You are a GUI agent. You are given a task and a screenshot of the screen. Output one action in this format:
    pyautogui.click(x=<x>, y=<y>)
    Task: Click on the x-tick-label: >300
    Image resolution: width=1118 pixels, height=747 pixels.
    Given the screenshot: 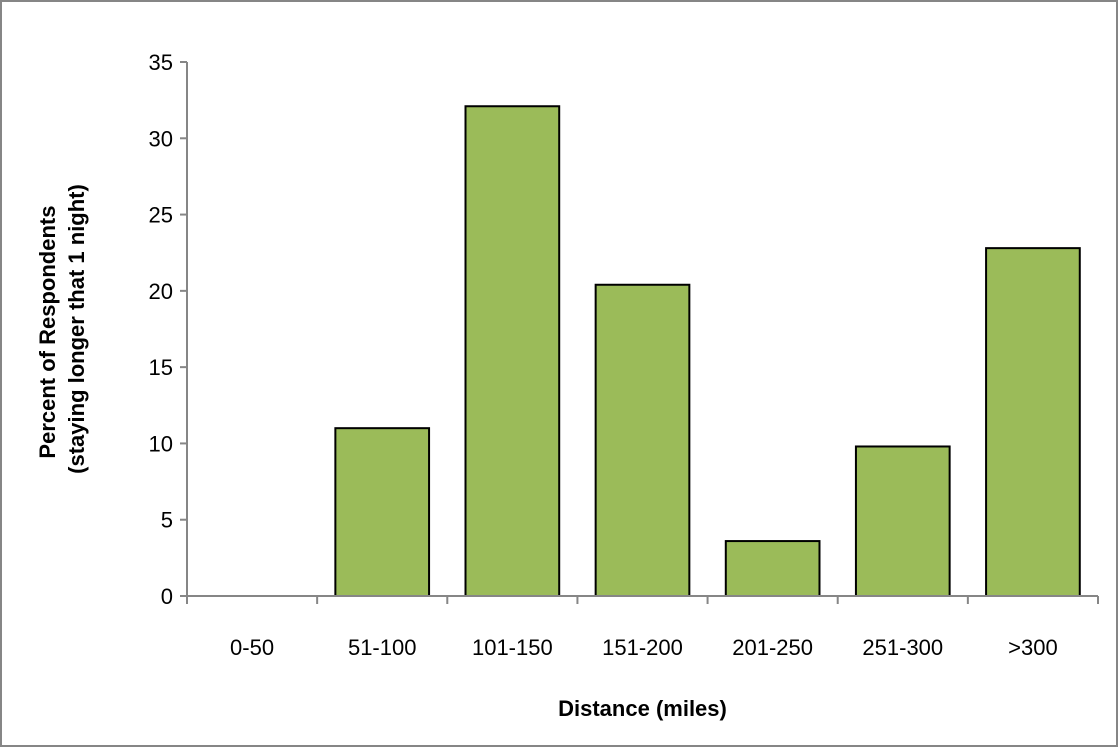 What is the action you would take?
    pyautogui.click(x=1033, y=647)
    